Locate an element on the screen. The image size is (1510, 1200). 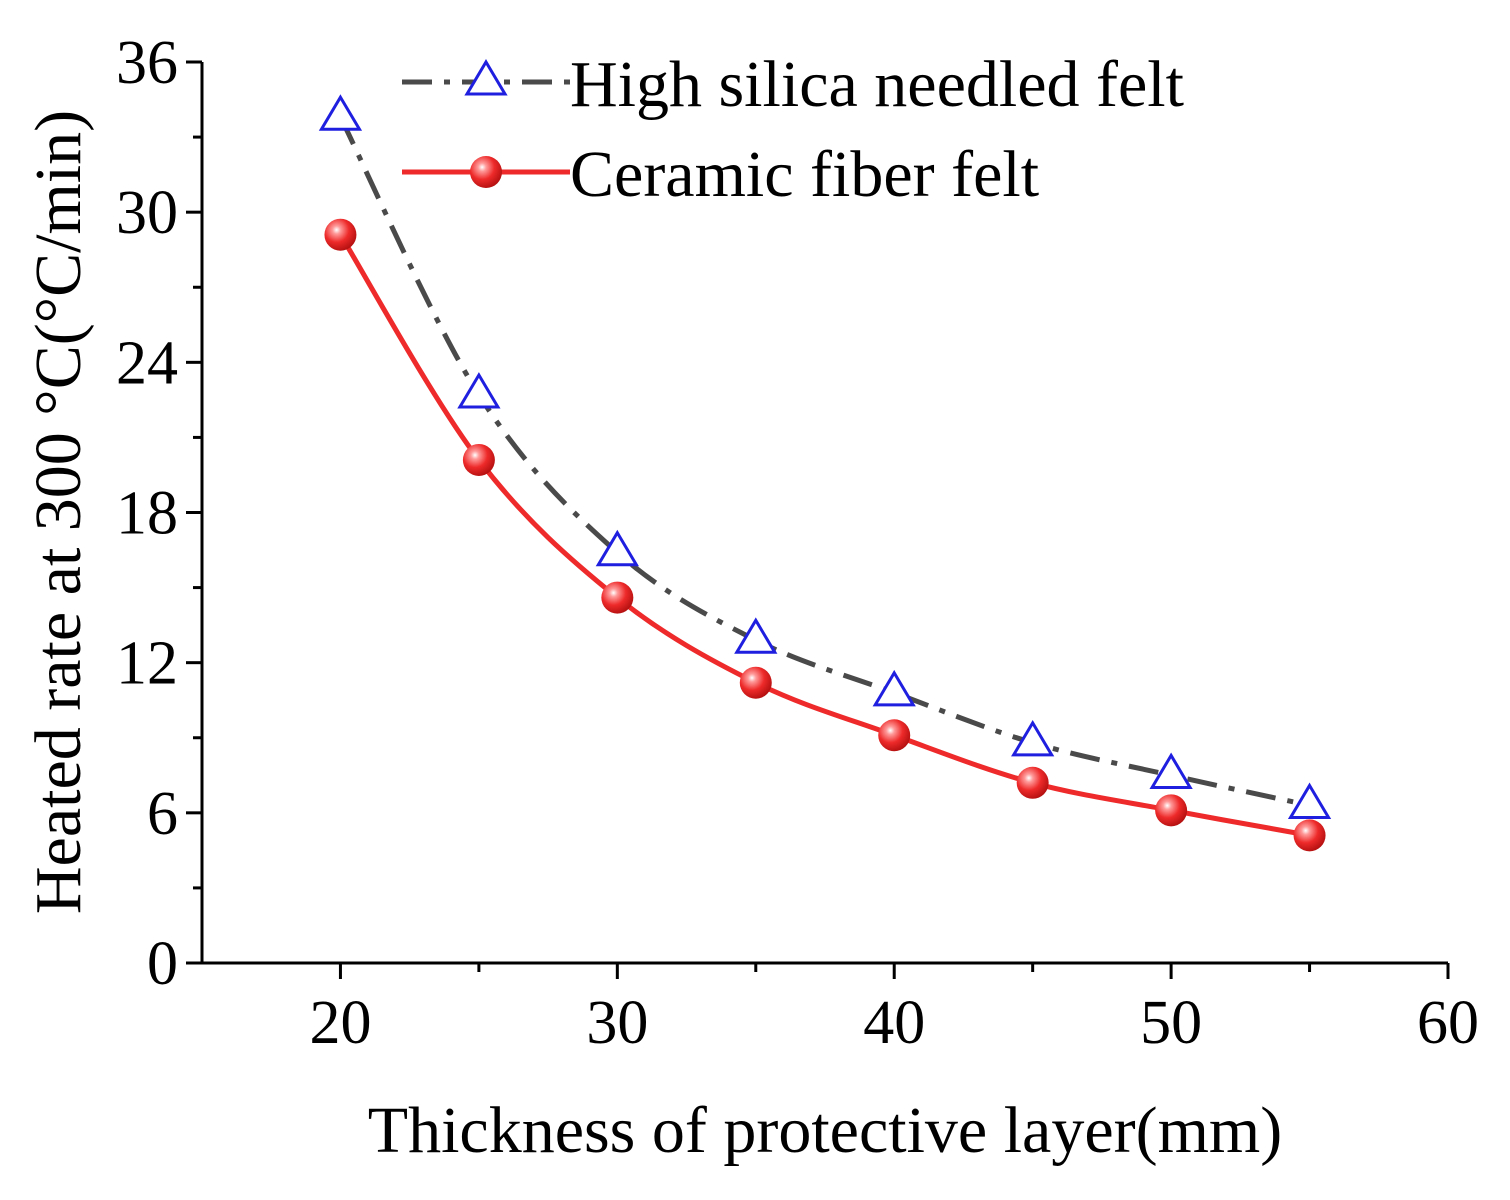
y-tick-label: 12 is located at coordinates (147, 664).